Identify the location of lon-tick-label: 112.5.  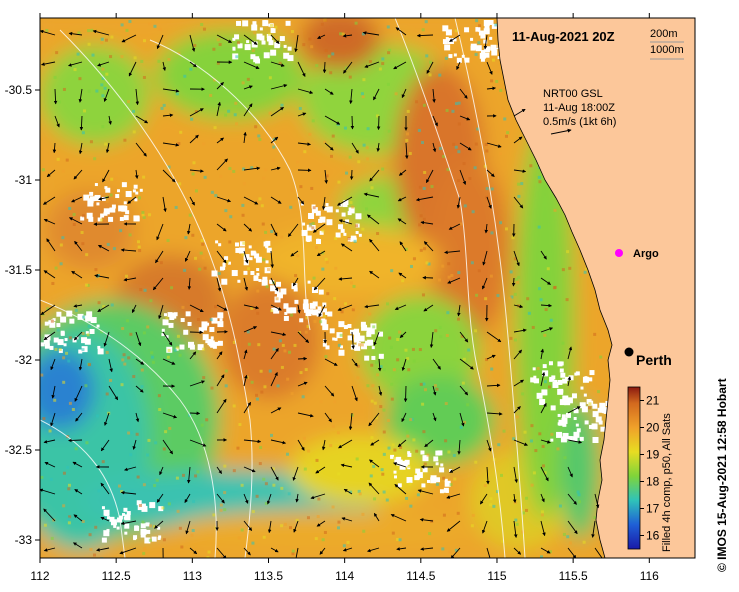
(116, 576).